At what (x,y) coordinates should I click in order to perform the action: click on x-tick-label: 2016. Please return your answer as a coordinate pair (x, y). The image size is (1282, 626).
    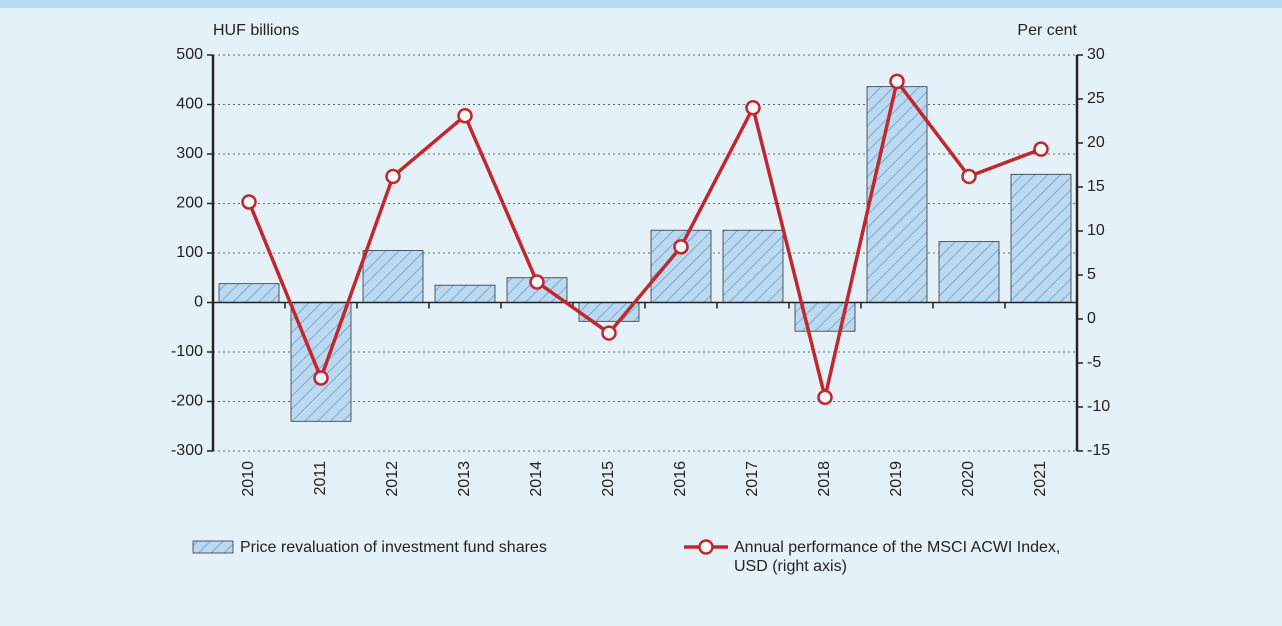
    Looking at the image, I should click on (680, 479).